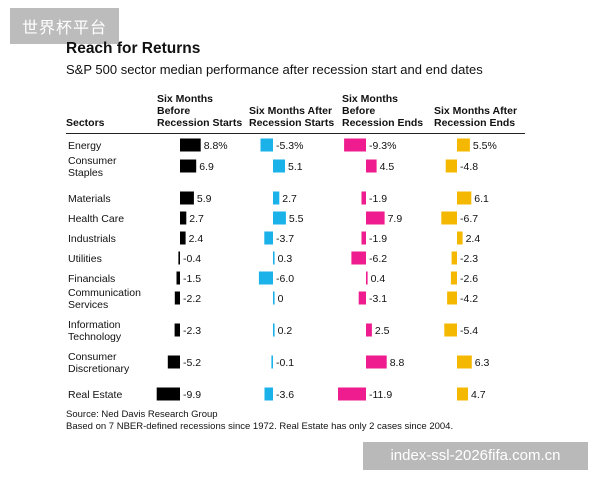 The width and height of the screenshot is (600, 480). Describe the element at coordinates (296, 219) in the screenshot. I see `value-label: 5.5` at that location.